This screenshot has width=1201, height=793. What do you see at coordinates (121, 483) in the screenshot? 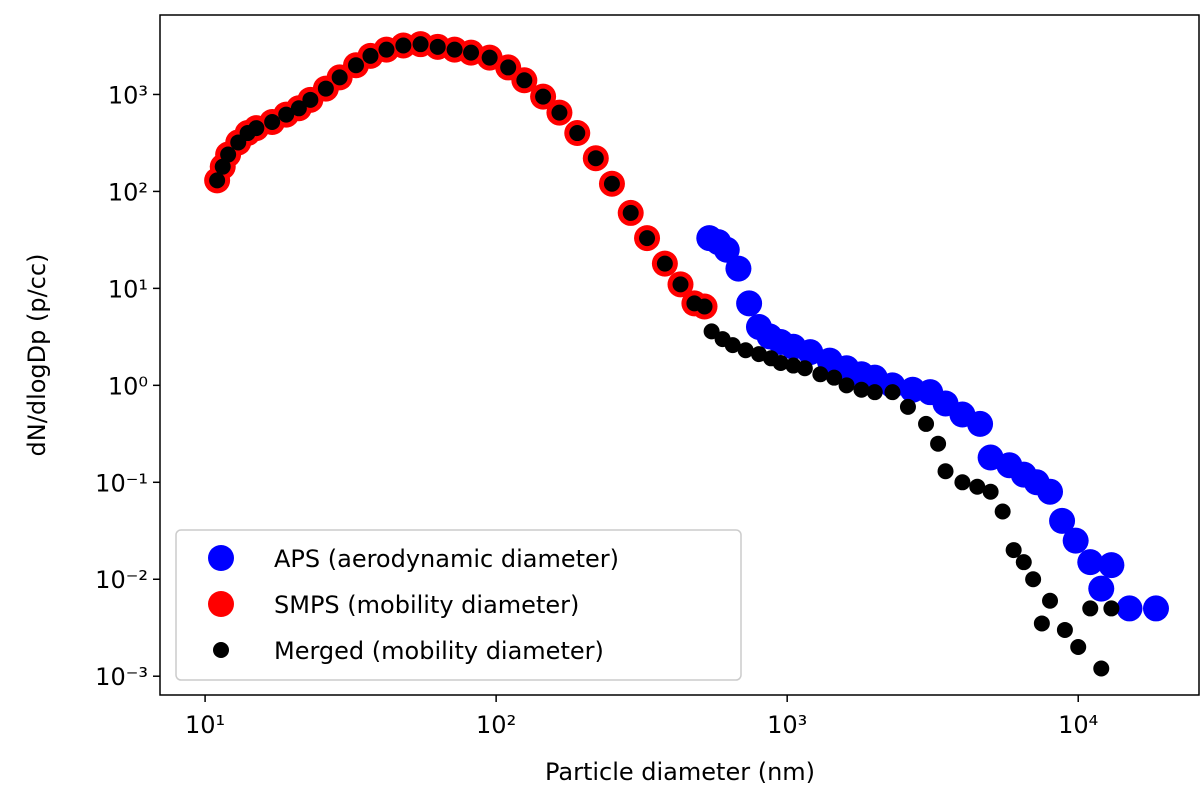
I see `y-tick-label: 10⁻¹` at bounding box center [121, 483].